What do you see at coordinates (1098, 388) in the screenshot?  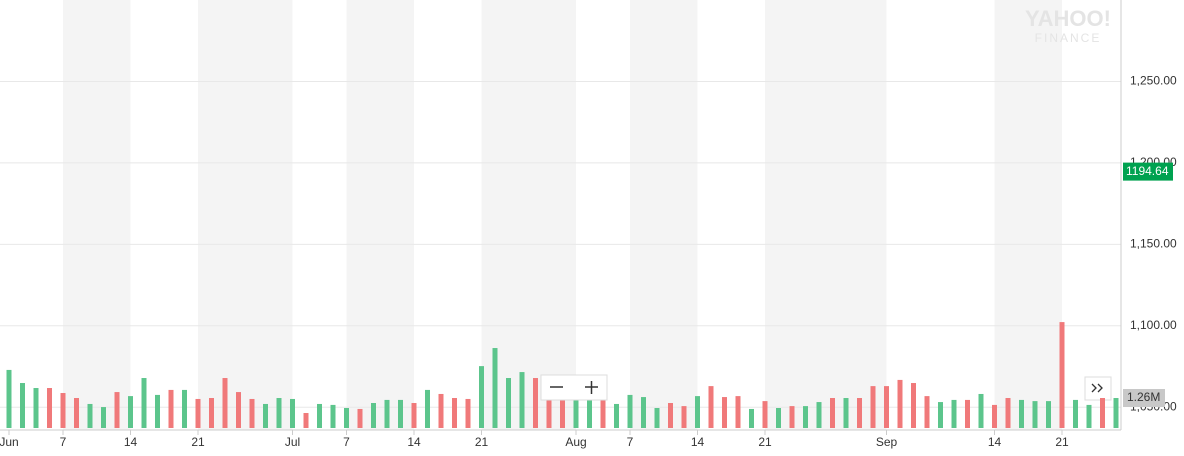 I see `expand-button` at bounding box center [1098, 388].